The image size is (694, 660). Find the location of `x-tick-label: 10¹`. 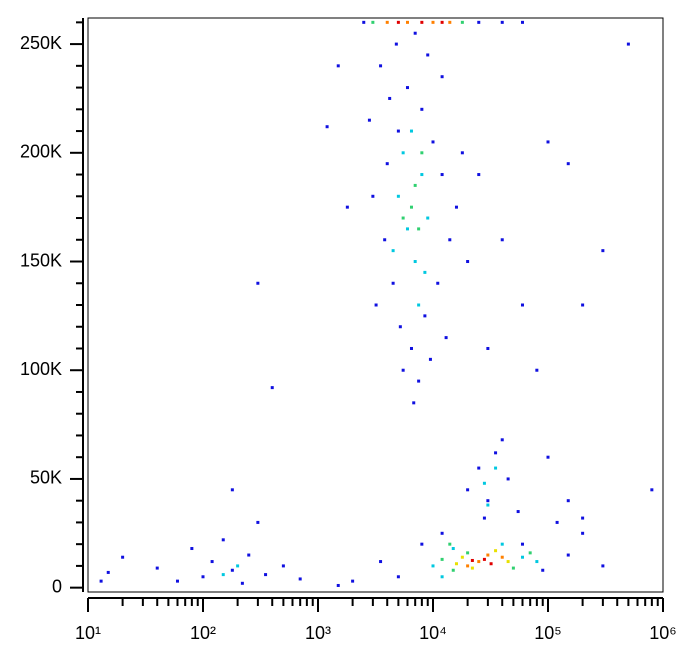

x-tick-label: 10¹ is located at coordinates (88, 633).